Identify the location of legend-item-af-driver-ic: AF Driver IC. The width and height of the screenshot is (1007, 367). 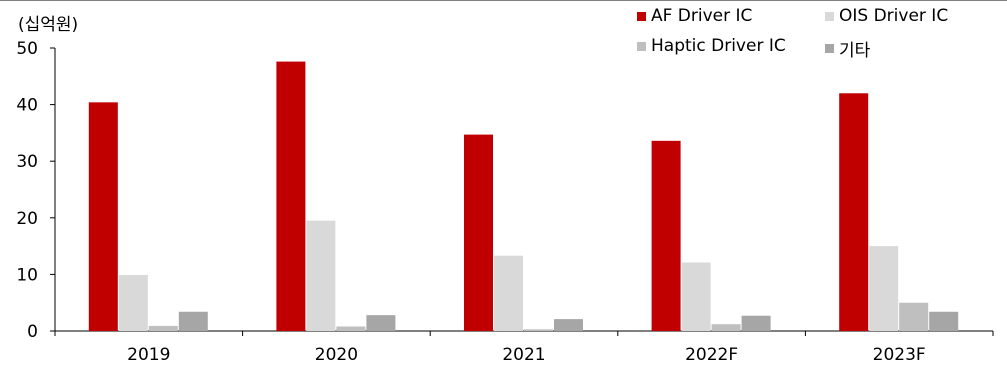
(694, 16).